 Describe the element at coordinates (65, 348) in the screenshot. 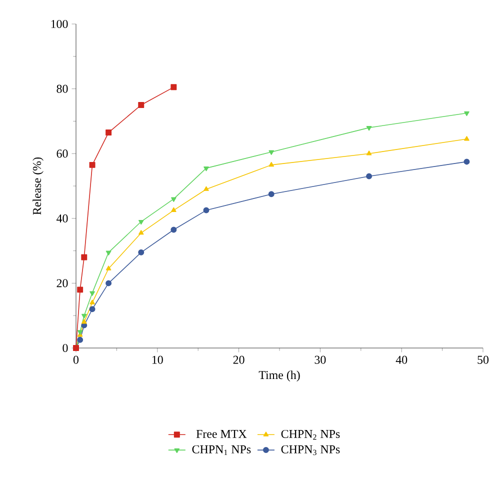

I see `y-tick-label: 0` at that location.